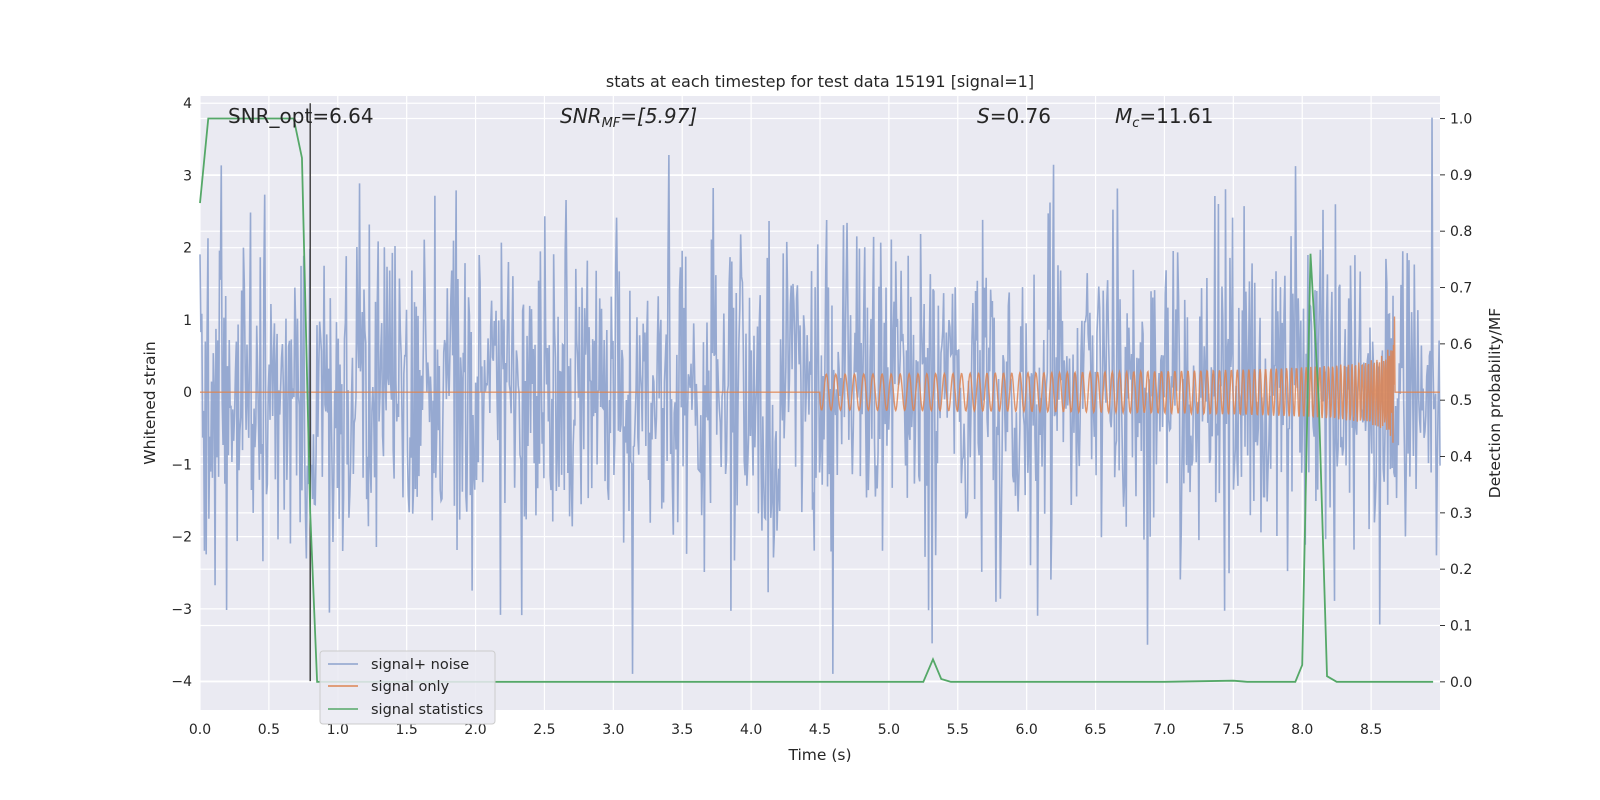 The image size is (1600, 800). What do you see at coordinates (1461, 401) in the screenshot?
I see `y-right-tick-label: 0.5` at bounding box center [1461, 401].